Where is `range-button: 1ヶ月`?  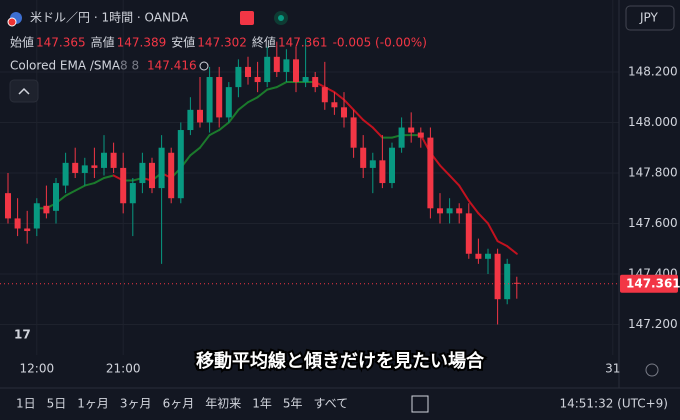 range-button: 1ヶ月 is located at coordinates (93, 404).